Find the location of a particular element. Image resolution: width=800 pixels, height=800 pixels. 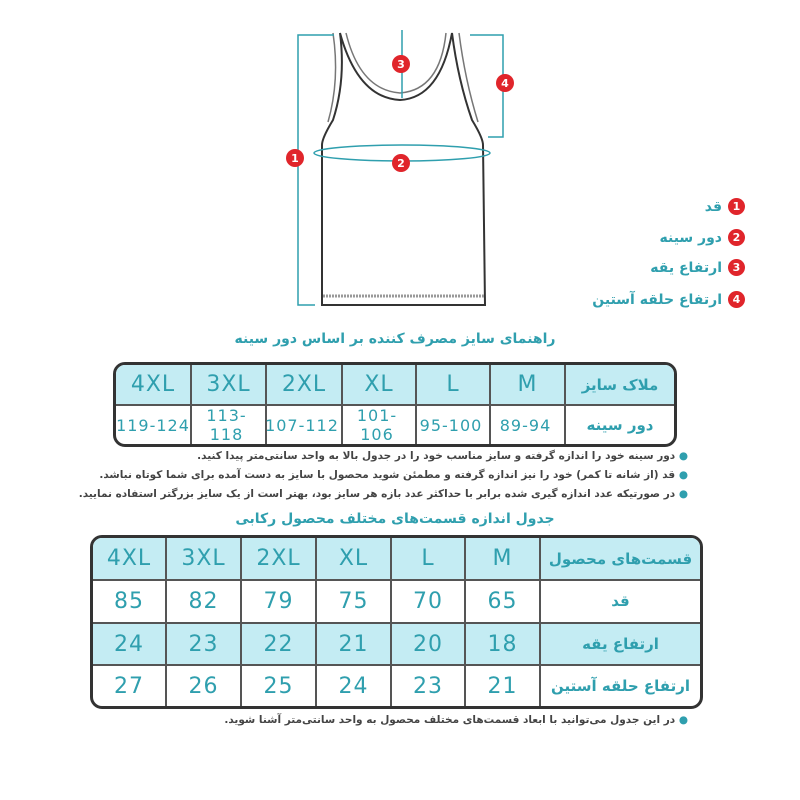

cell: 79 is located at coordinates (277, 602).